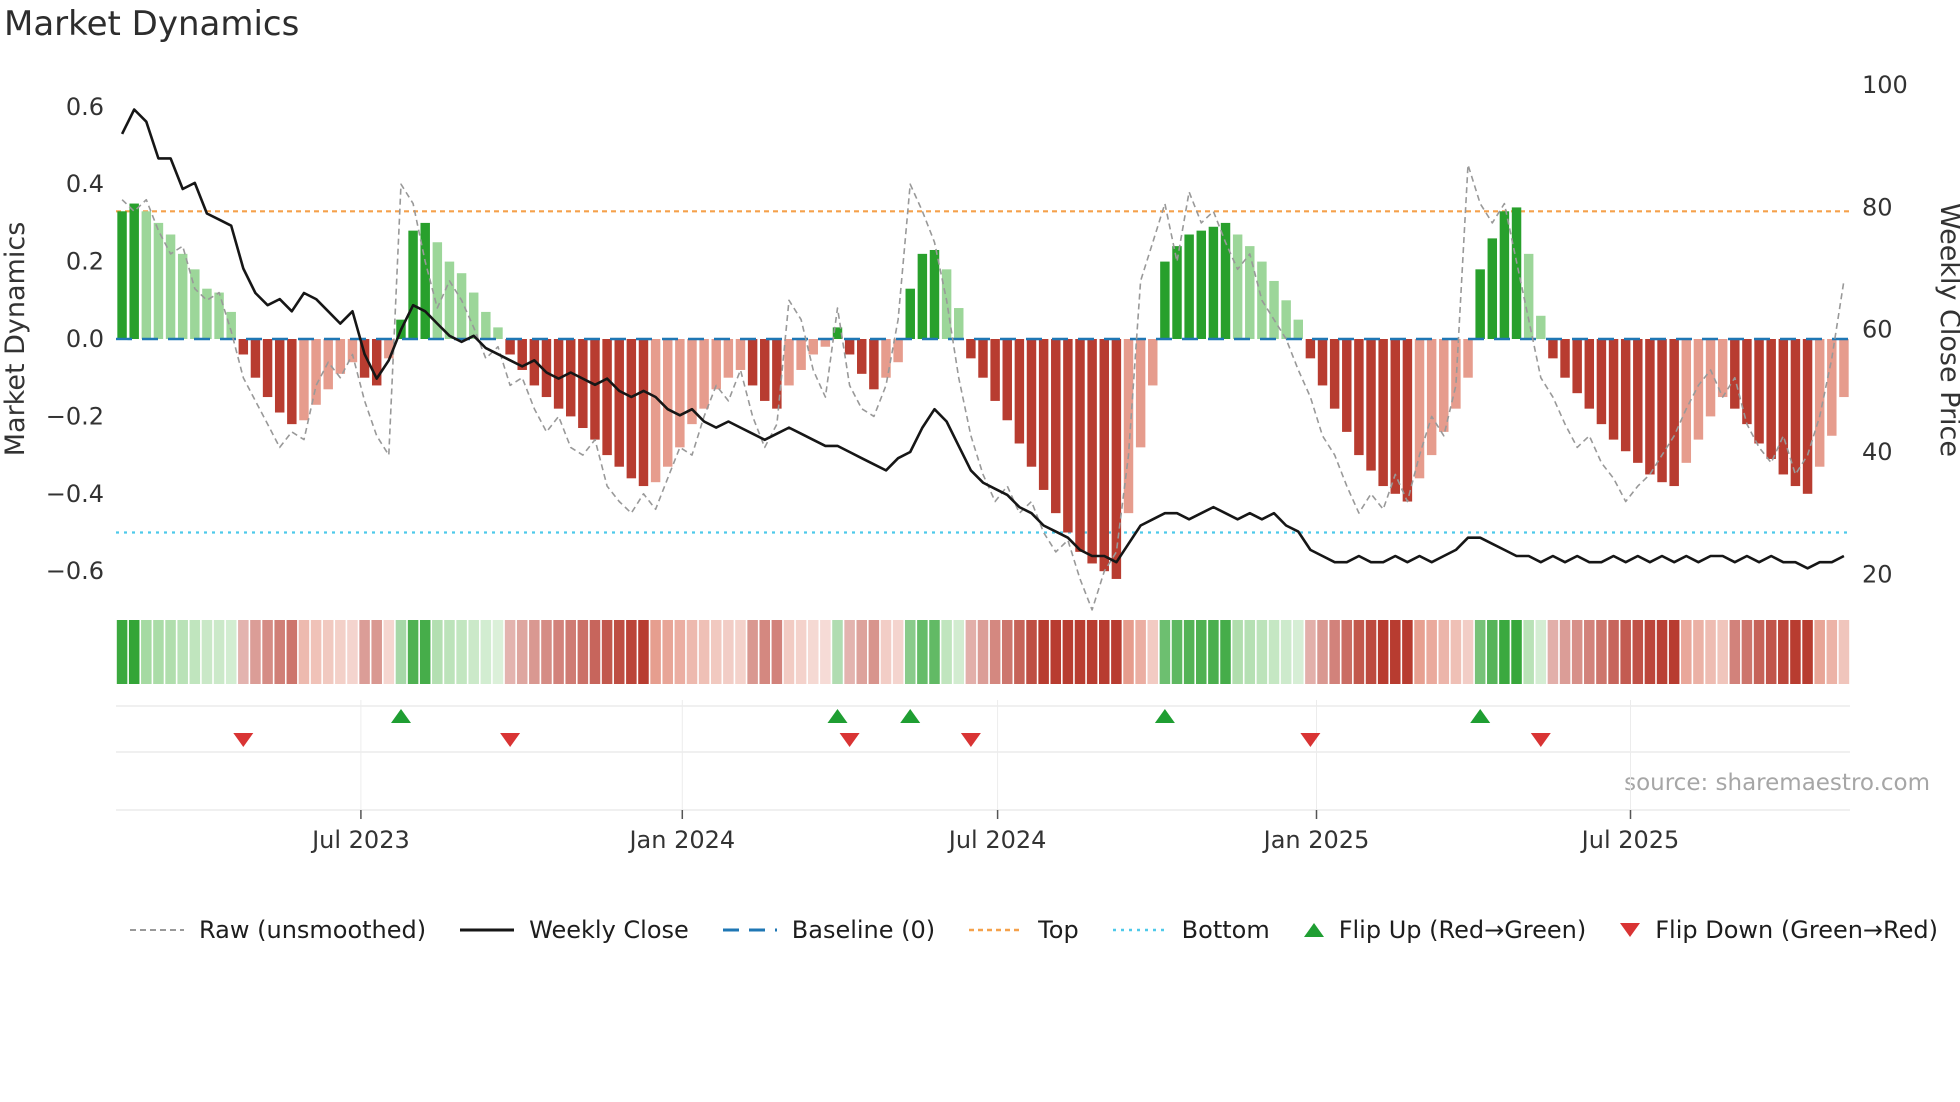  I want to click on legend-label: Top, so click(1058, 930).